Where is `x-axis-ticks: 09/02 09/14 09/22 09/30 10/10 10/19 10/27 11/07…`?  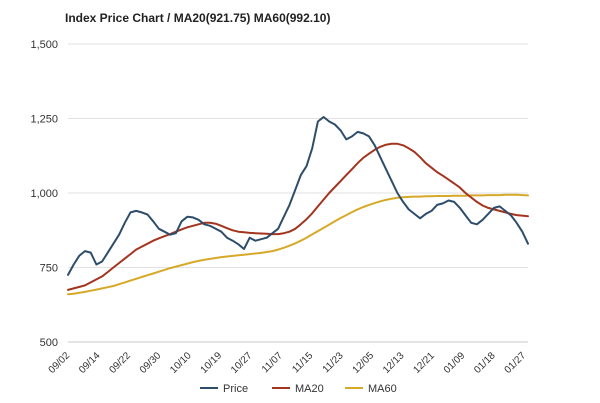 x-axis-ticks: 09/02 09/14 09/22 09/30 10/10 10/19 10/27 11/07… is located at coordinates (288, 363).